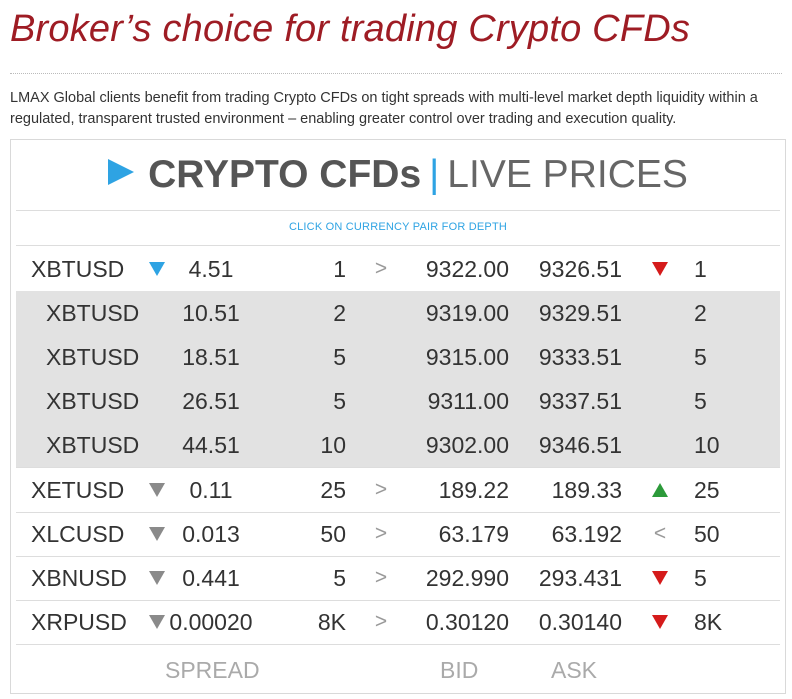  Describe the element at coordinates (467, 269) in the screenshot. I see `bid-price: 9322.00` at that location.